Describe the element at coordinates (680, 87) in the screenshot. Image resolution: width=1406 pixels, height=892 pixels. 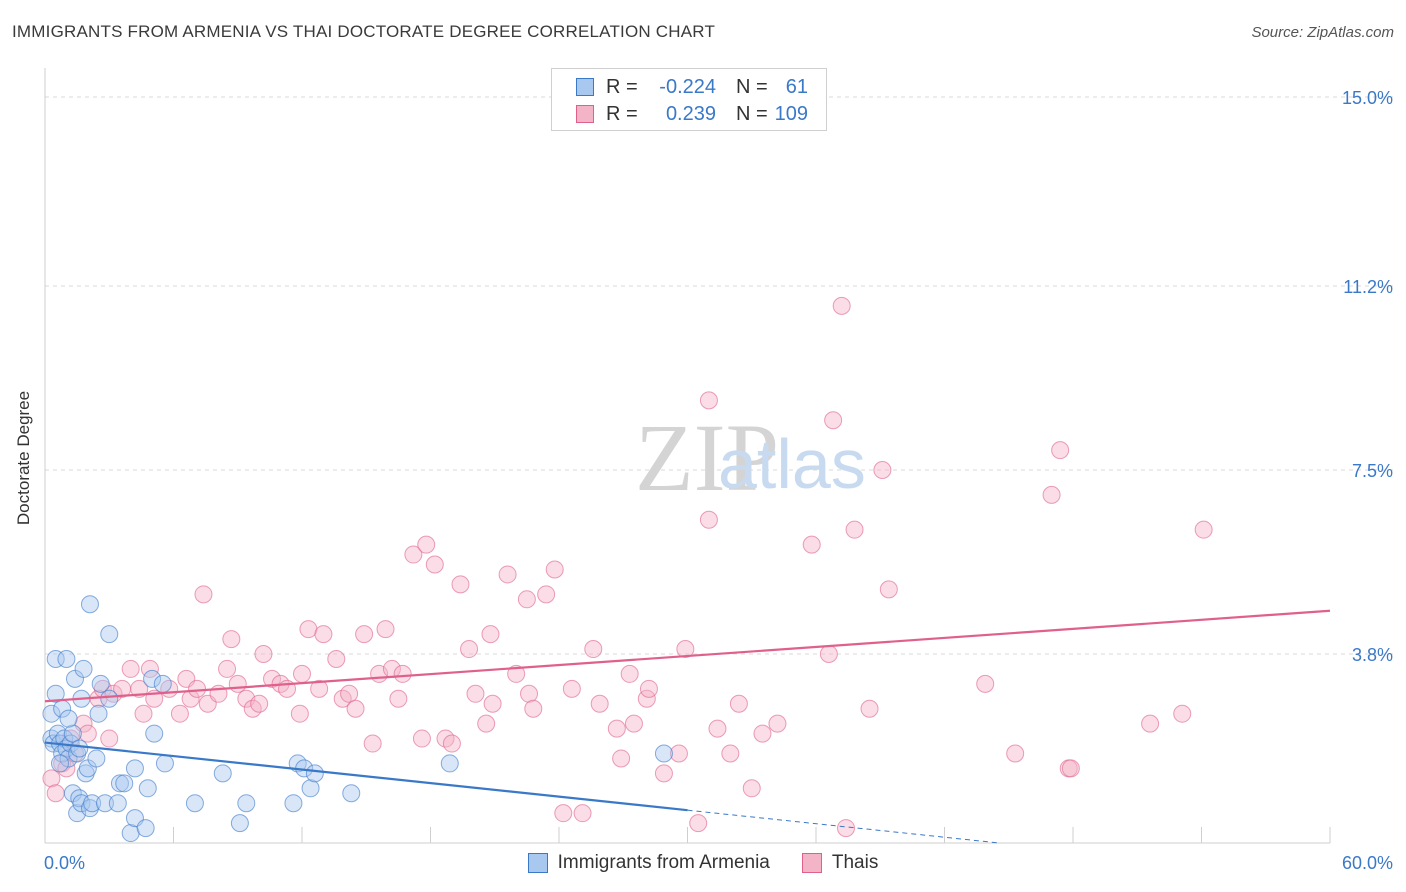
I see `legend-row-armenia: R = -0.224 N = 61` at that location.